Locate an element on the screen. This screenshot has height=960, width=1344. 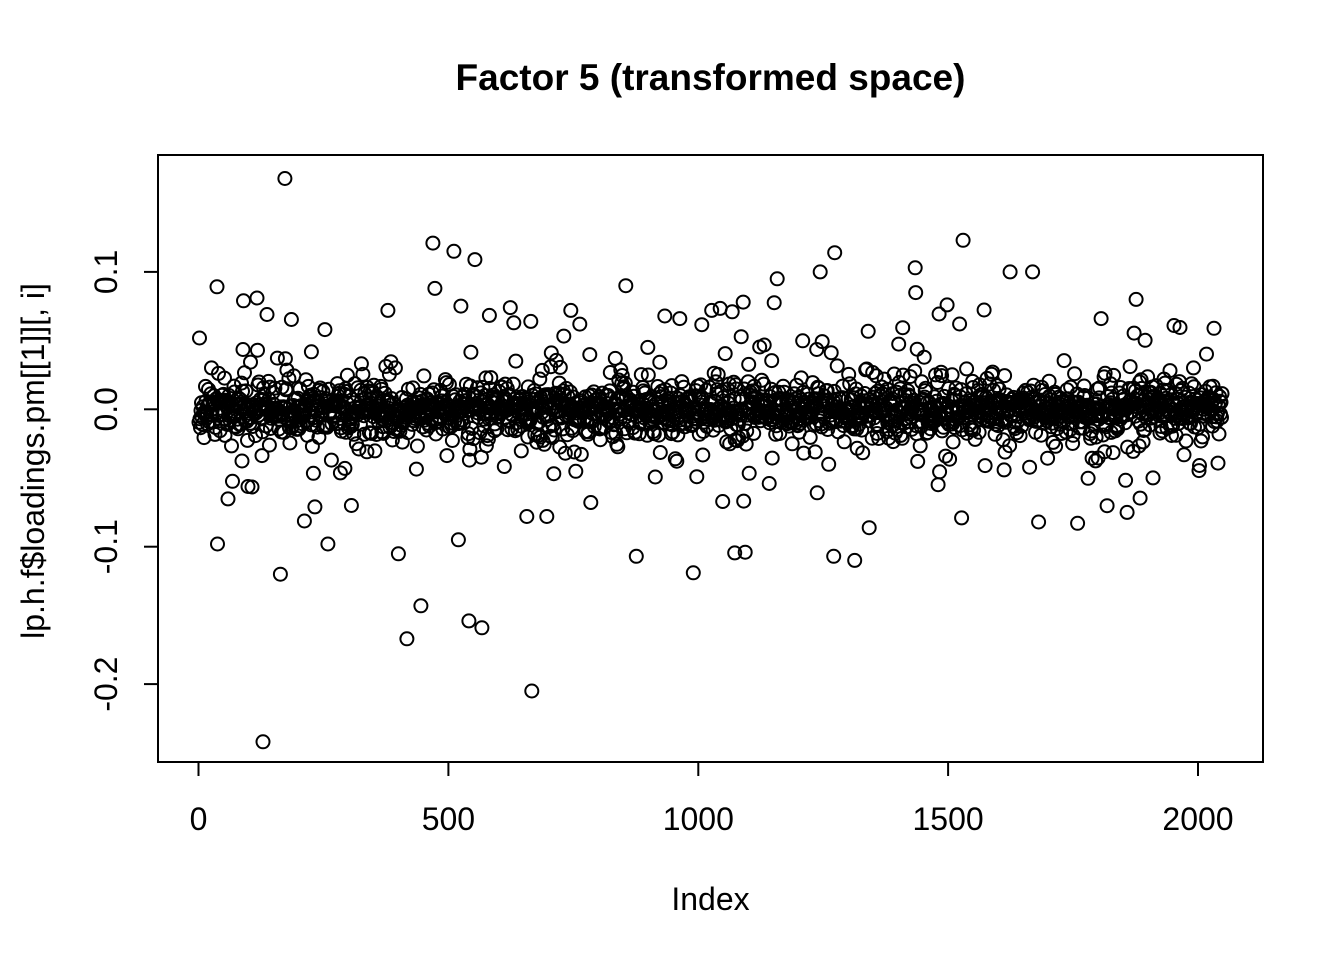
x-tick-label: 1000 is located at coordinates (698, 819).